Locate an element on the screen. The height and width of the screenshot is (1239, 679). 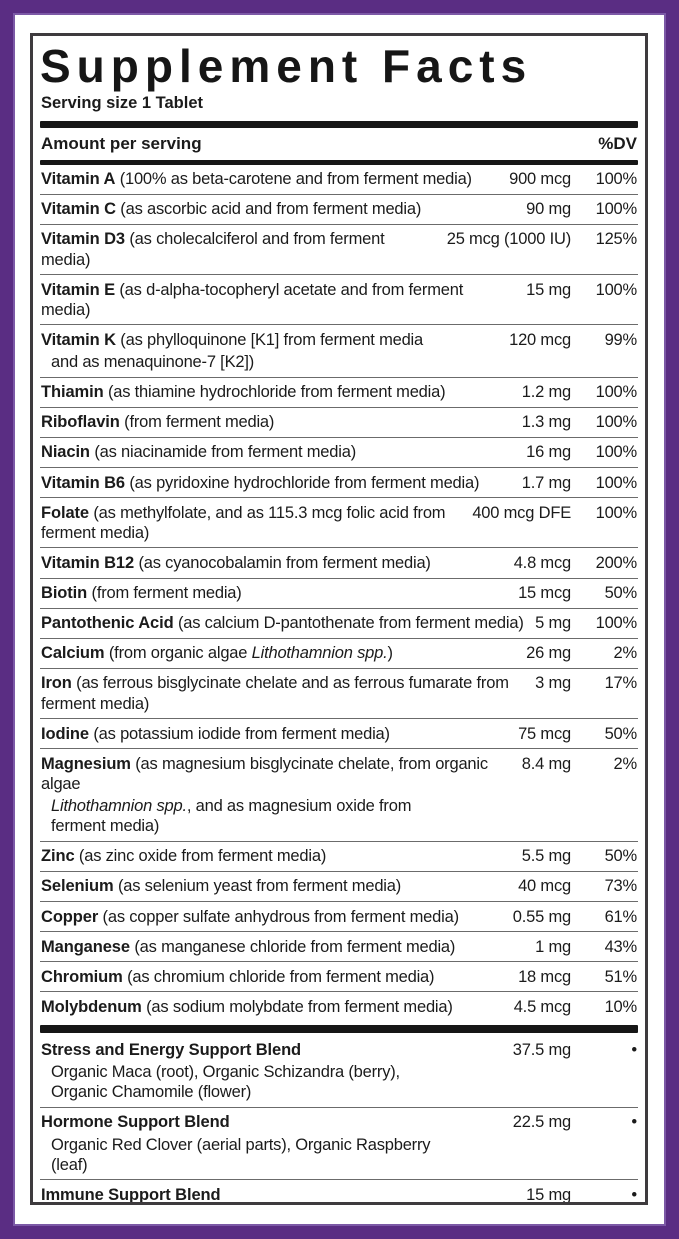
nutrient-name-desc: Biotin (from ferment media) is located at coordinates (141, 593).